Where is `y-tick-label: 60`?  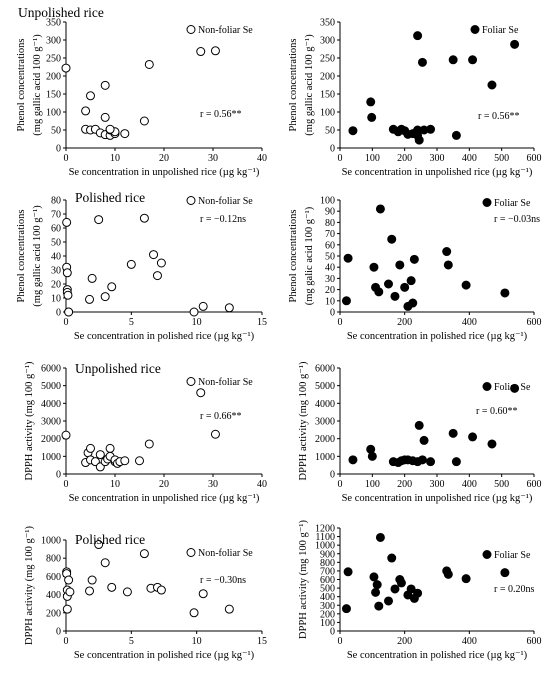 y-tick-label: 60 is located at coordinates (330, 245).